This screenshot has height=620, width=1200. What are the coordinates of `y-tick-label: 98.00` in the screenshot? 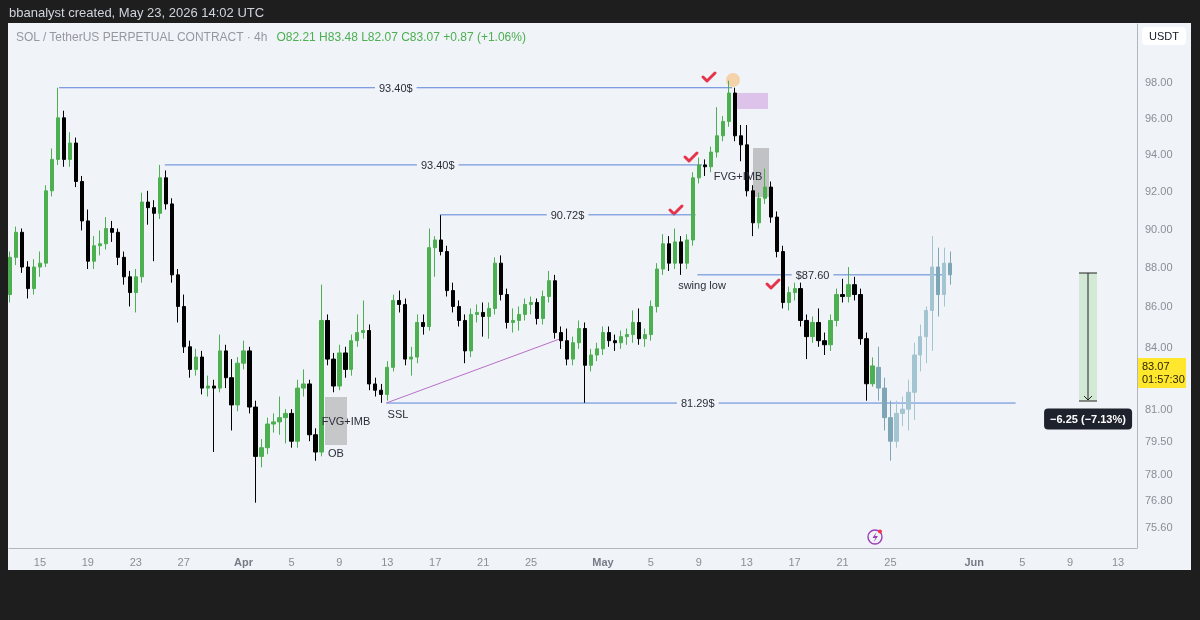 It's located at (1159, 82).